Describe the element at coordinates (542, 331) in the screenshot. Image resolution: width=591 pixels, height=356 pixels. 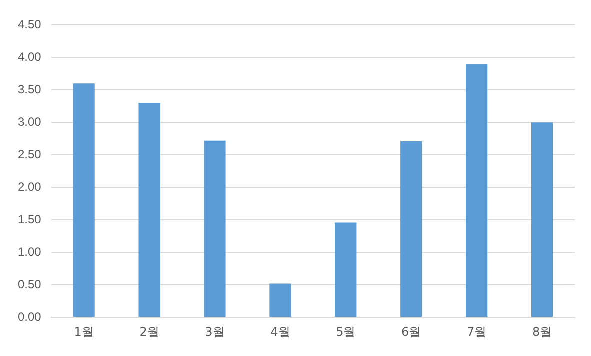
I see `x-tick-label: 8월` at that location.